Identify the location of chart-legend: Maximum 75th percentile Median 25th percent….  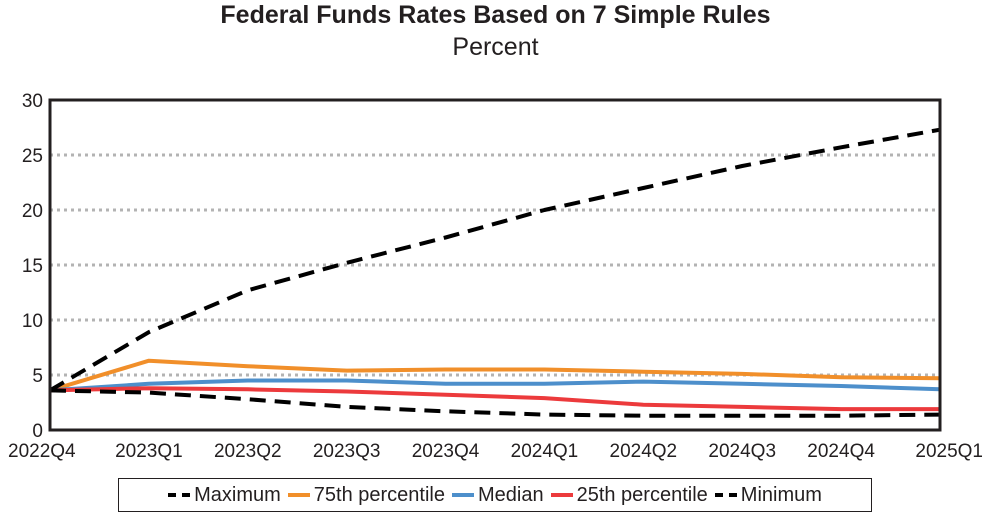
(495, 495).